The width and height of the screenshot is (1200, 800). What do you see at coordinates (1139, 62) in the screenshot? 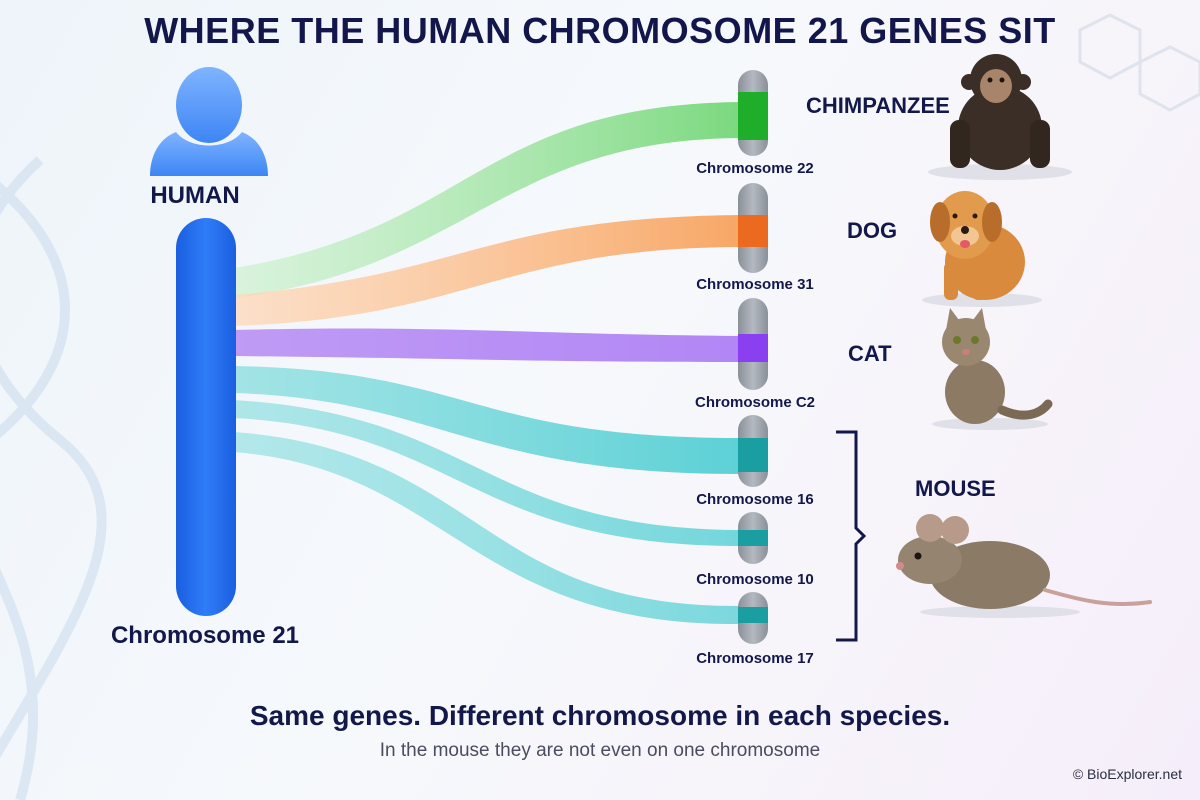
I see `molecule-background` at bounding box center [1139, 62].